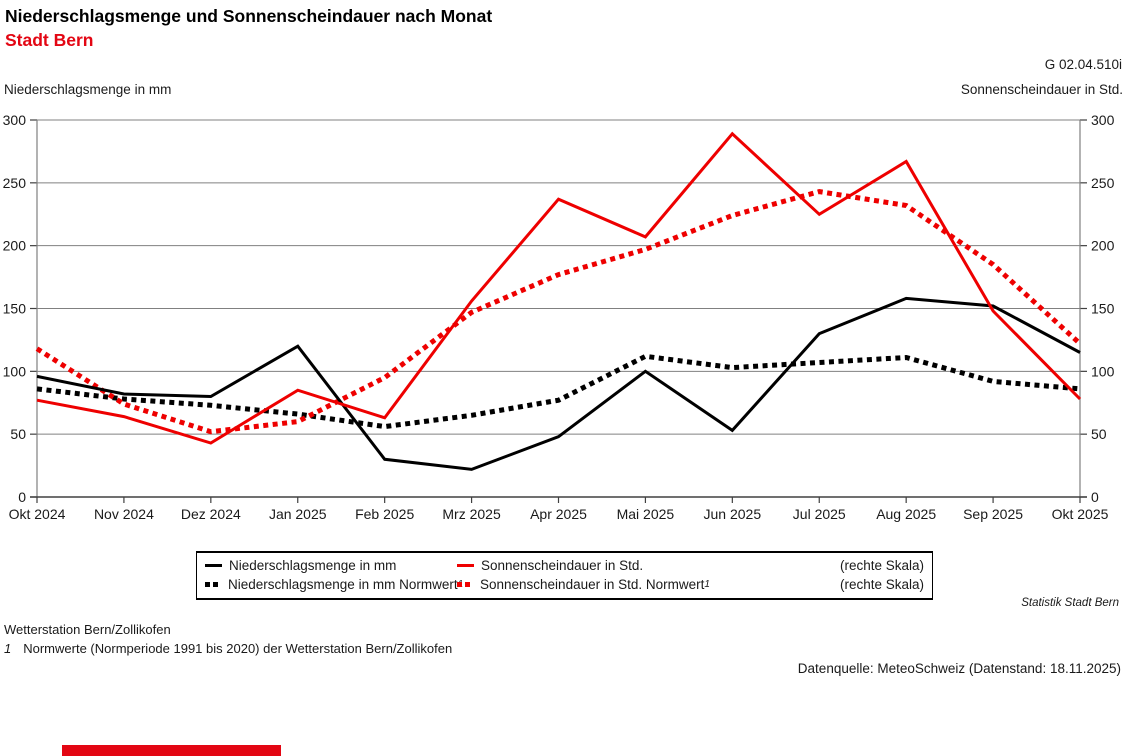 The height and width of the screenshot is (756, 1127). What do you see at coordinates (87, 629) in the screenshot?
I see `station-note: Wetterstation Bern/Zollikofen` at bounding box center [87, 629].